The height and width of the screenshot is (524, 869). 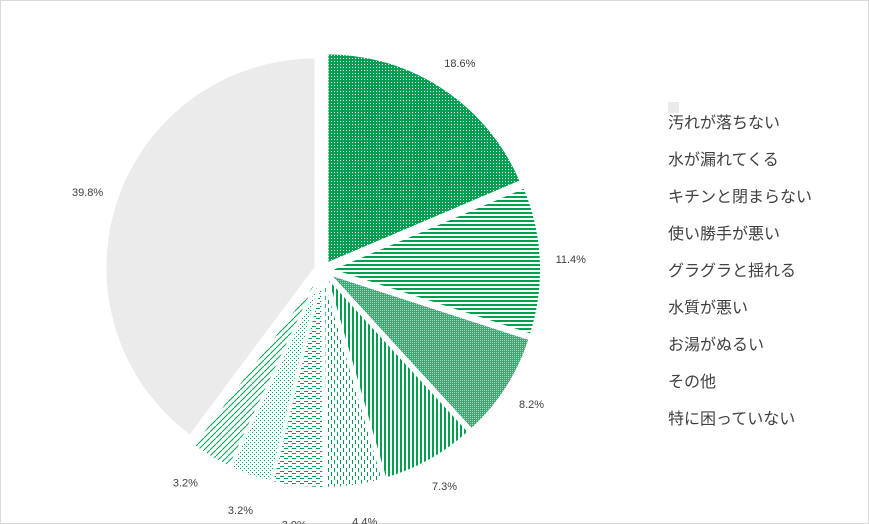 What do you see at coordinates (531, 405) in the screenshot?
I see `slice-percent-label: 8.2%` at bounding box center [531, 405].